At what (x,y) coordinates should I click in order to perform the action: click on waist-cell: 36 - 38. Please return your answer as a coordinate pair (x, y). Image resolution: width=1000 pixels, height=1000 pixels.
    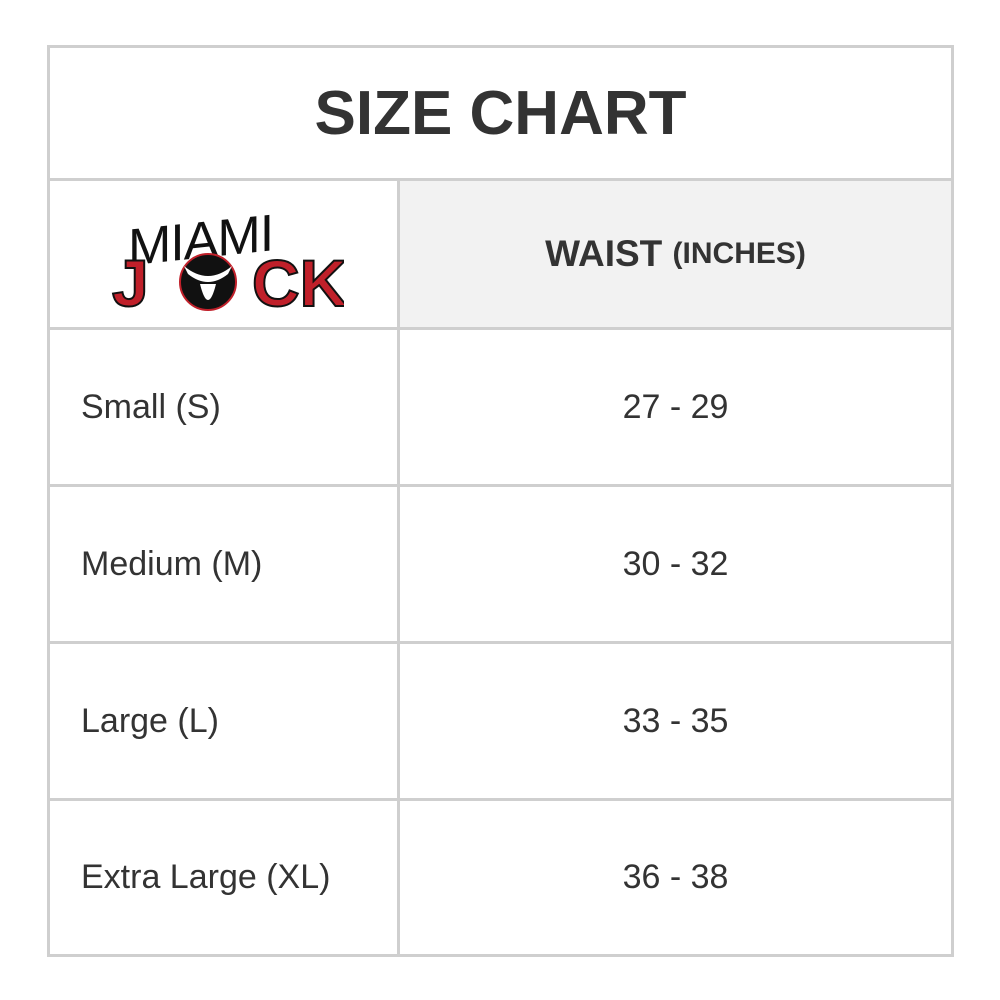
    Looking at the image, I should click on (675, 877).